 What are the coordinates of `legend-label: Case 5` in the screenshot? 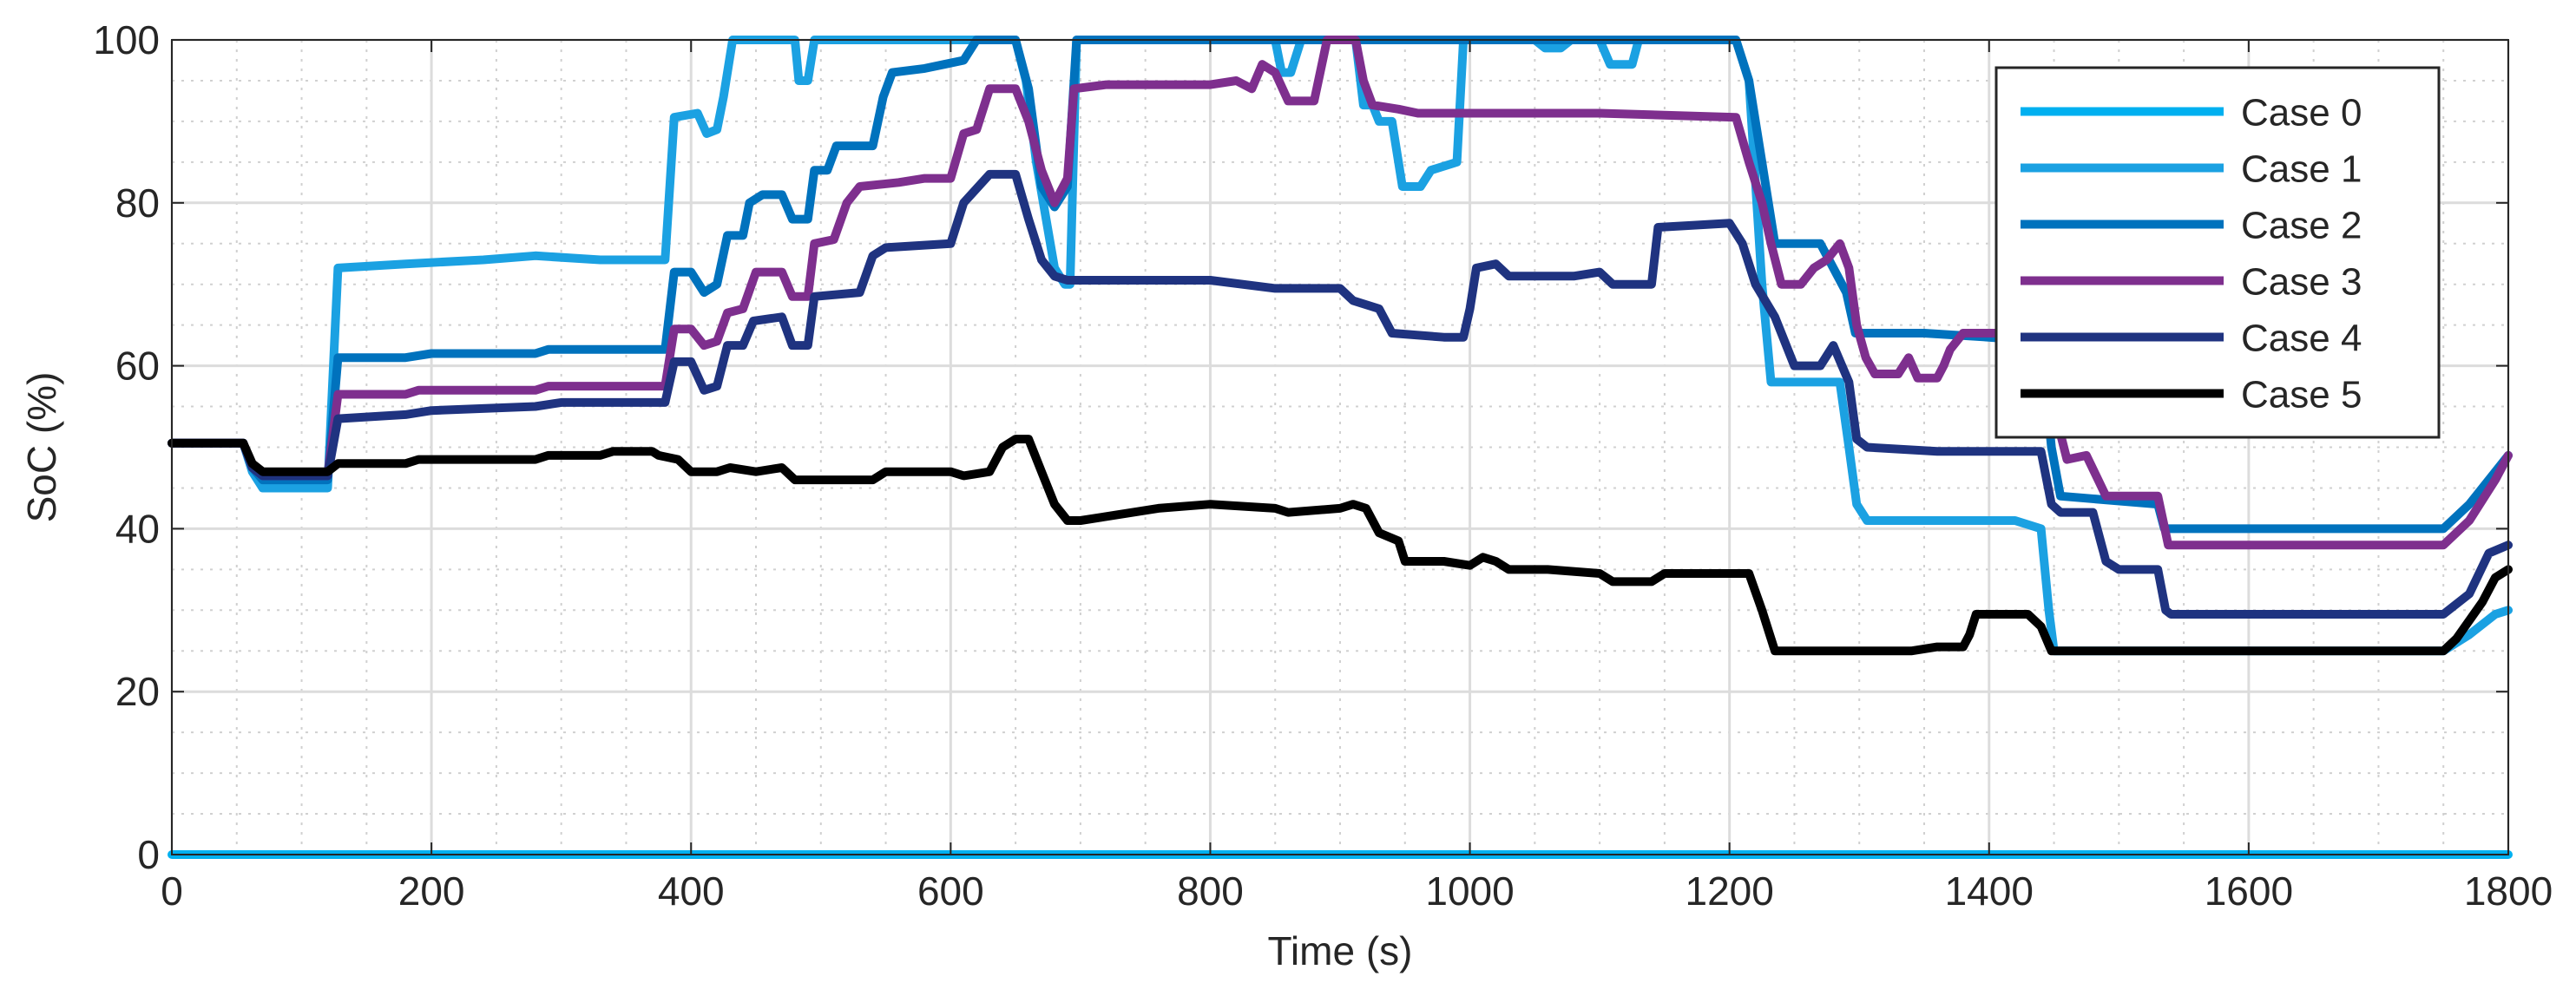 It's located at (2301, 395).